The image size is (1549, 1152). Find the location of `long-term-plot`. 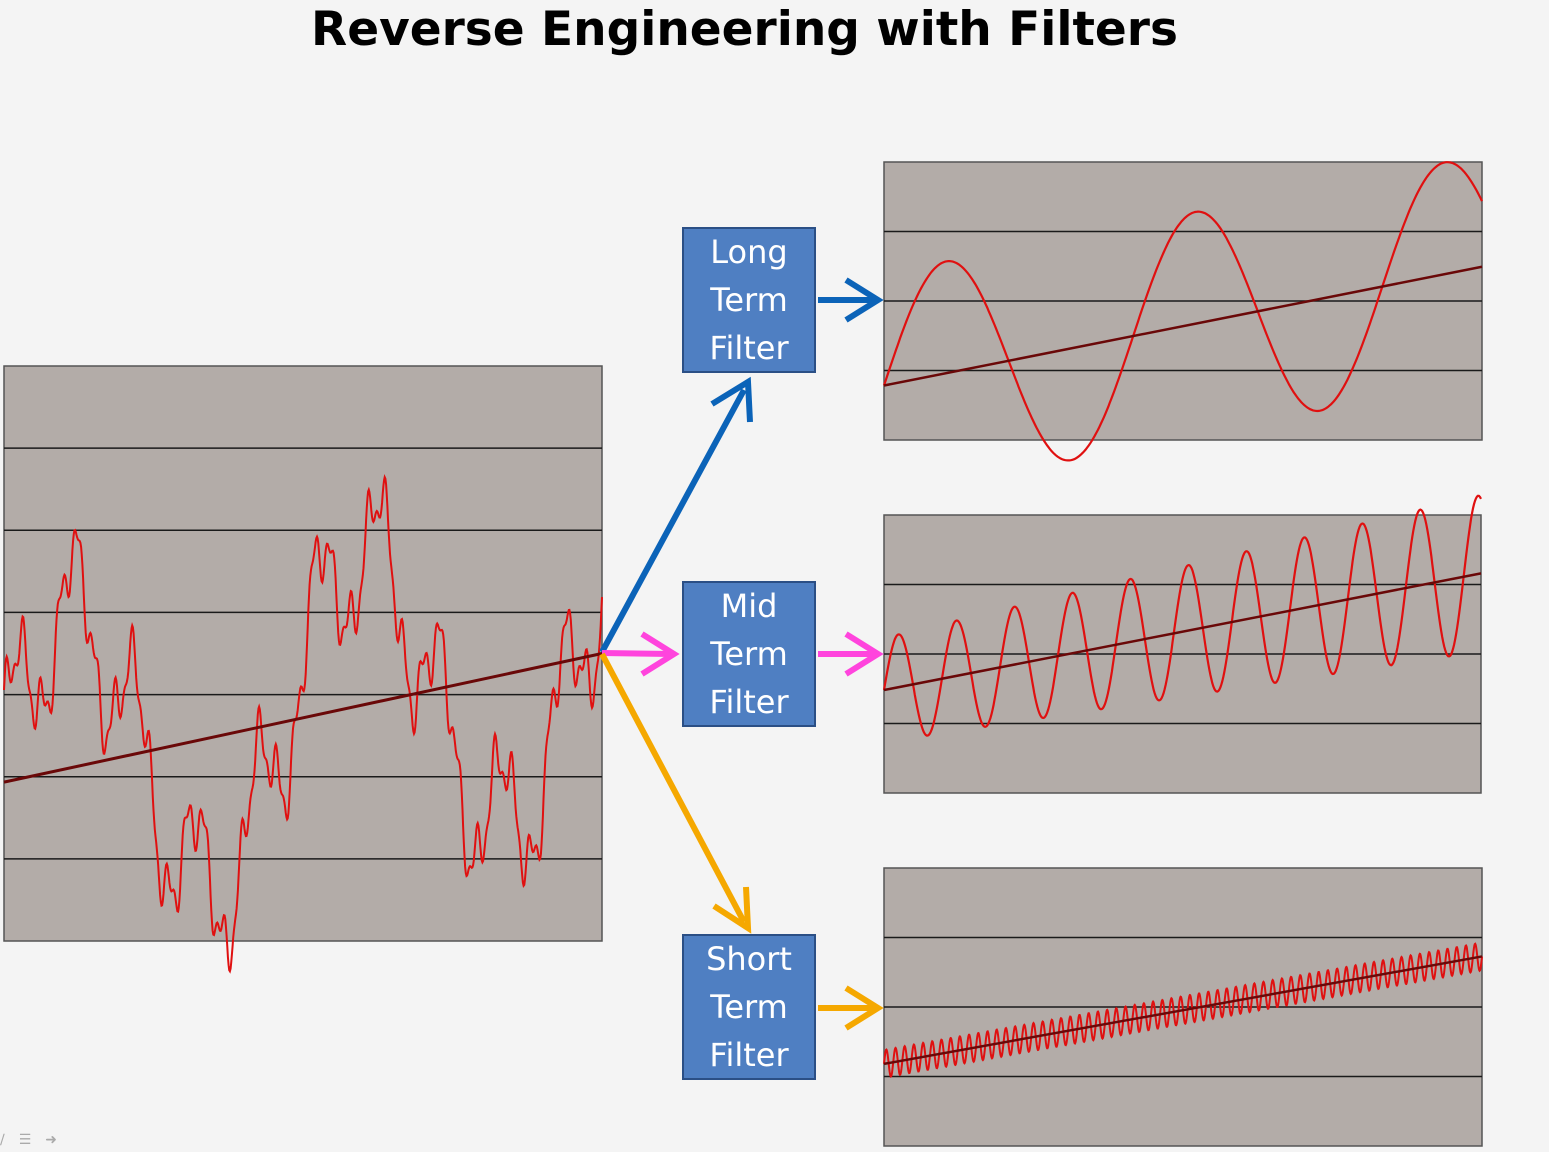

long-term-plot is located at coordinates (1182, 311).